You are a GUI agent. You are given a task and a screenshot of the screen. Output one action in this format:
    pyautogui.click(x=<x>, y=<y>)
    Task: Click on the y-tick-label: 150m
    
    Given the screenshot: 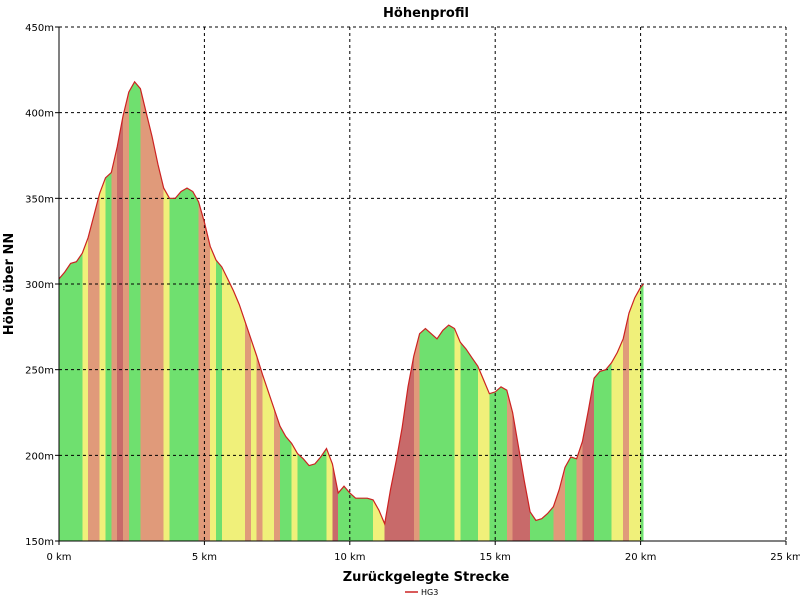 What is the action you would take?
    pyautogui.click(x=39, y=542)
    